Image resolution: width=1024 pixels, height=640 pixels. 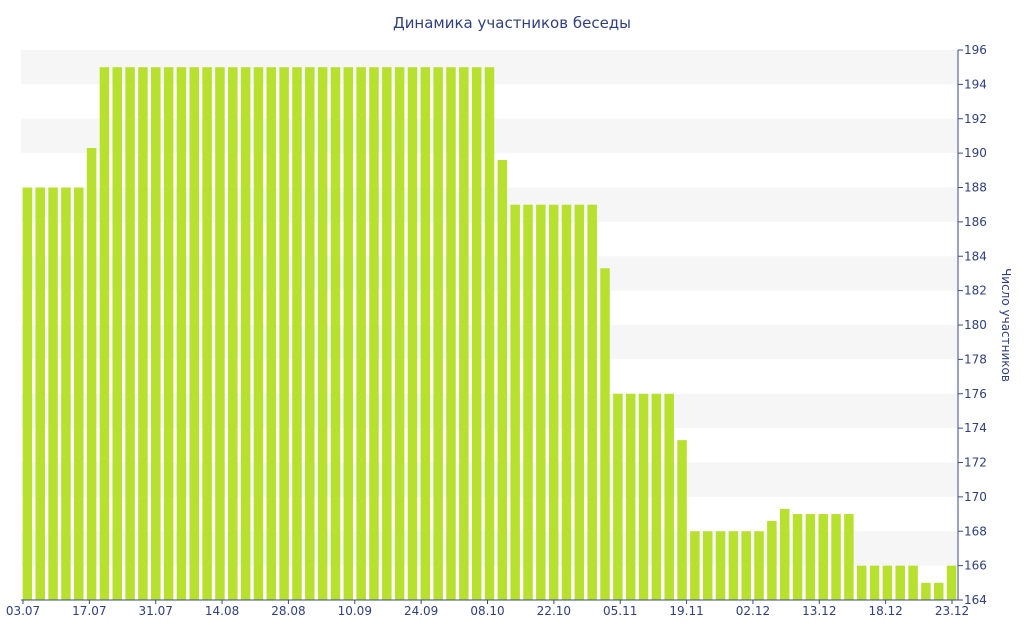 What do you see at coordinates (975, 566) in the screenshot?
I see `y-tick-label: 166` at bounding box center [975, 566].